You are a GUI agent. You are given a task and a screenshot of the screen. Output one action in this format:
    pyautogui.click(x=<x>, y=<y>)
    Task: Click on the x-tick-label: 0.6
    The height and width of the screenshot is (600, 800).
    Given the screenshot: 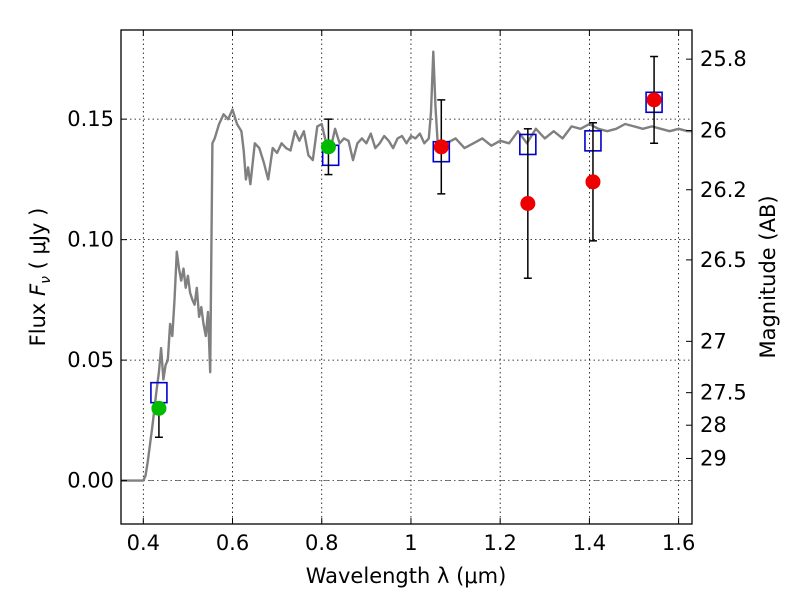 What is the action you would take?
    pyautogui.click(x=232, y=543)
    